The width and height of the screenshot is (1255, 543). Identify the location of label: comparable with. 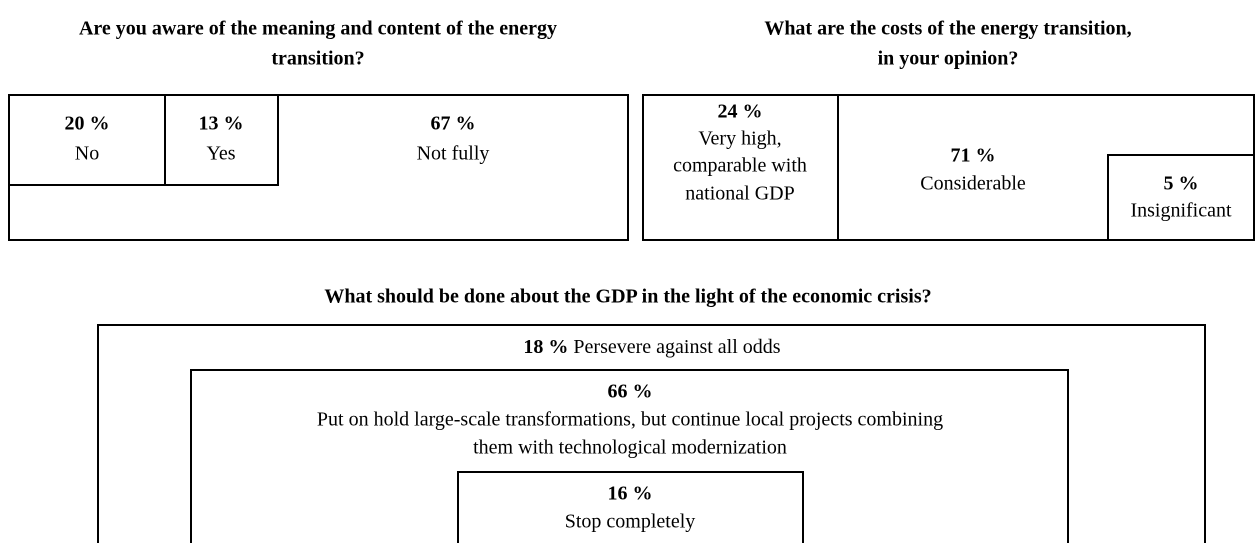
(740, 166).